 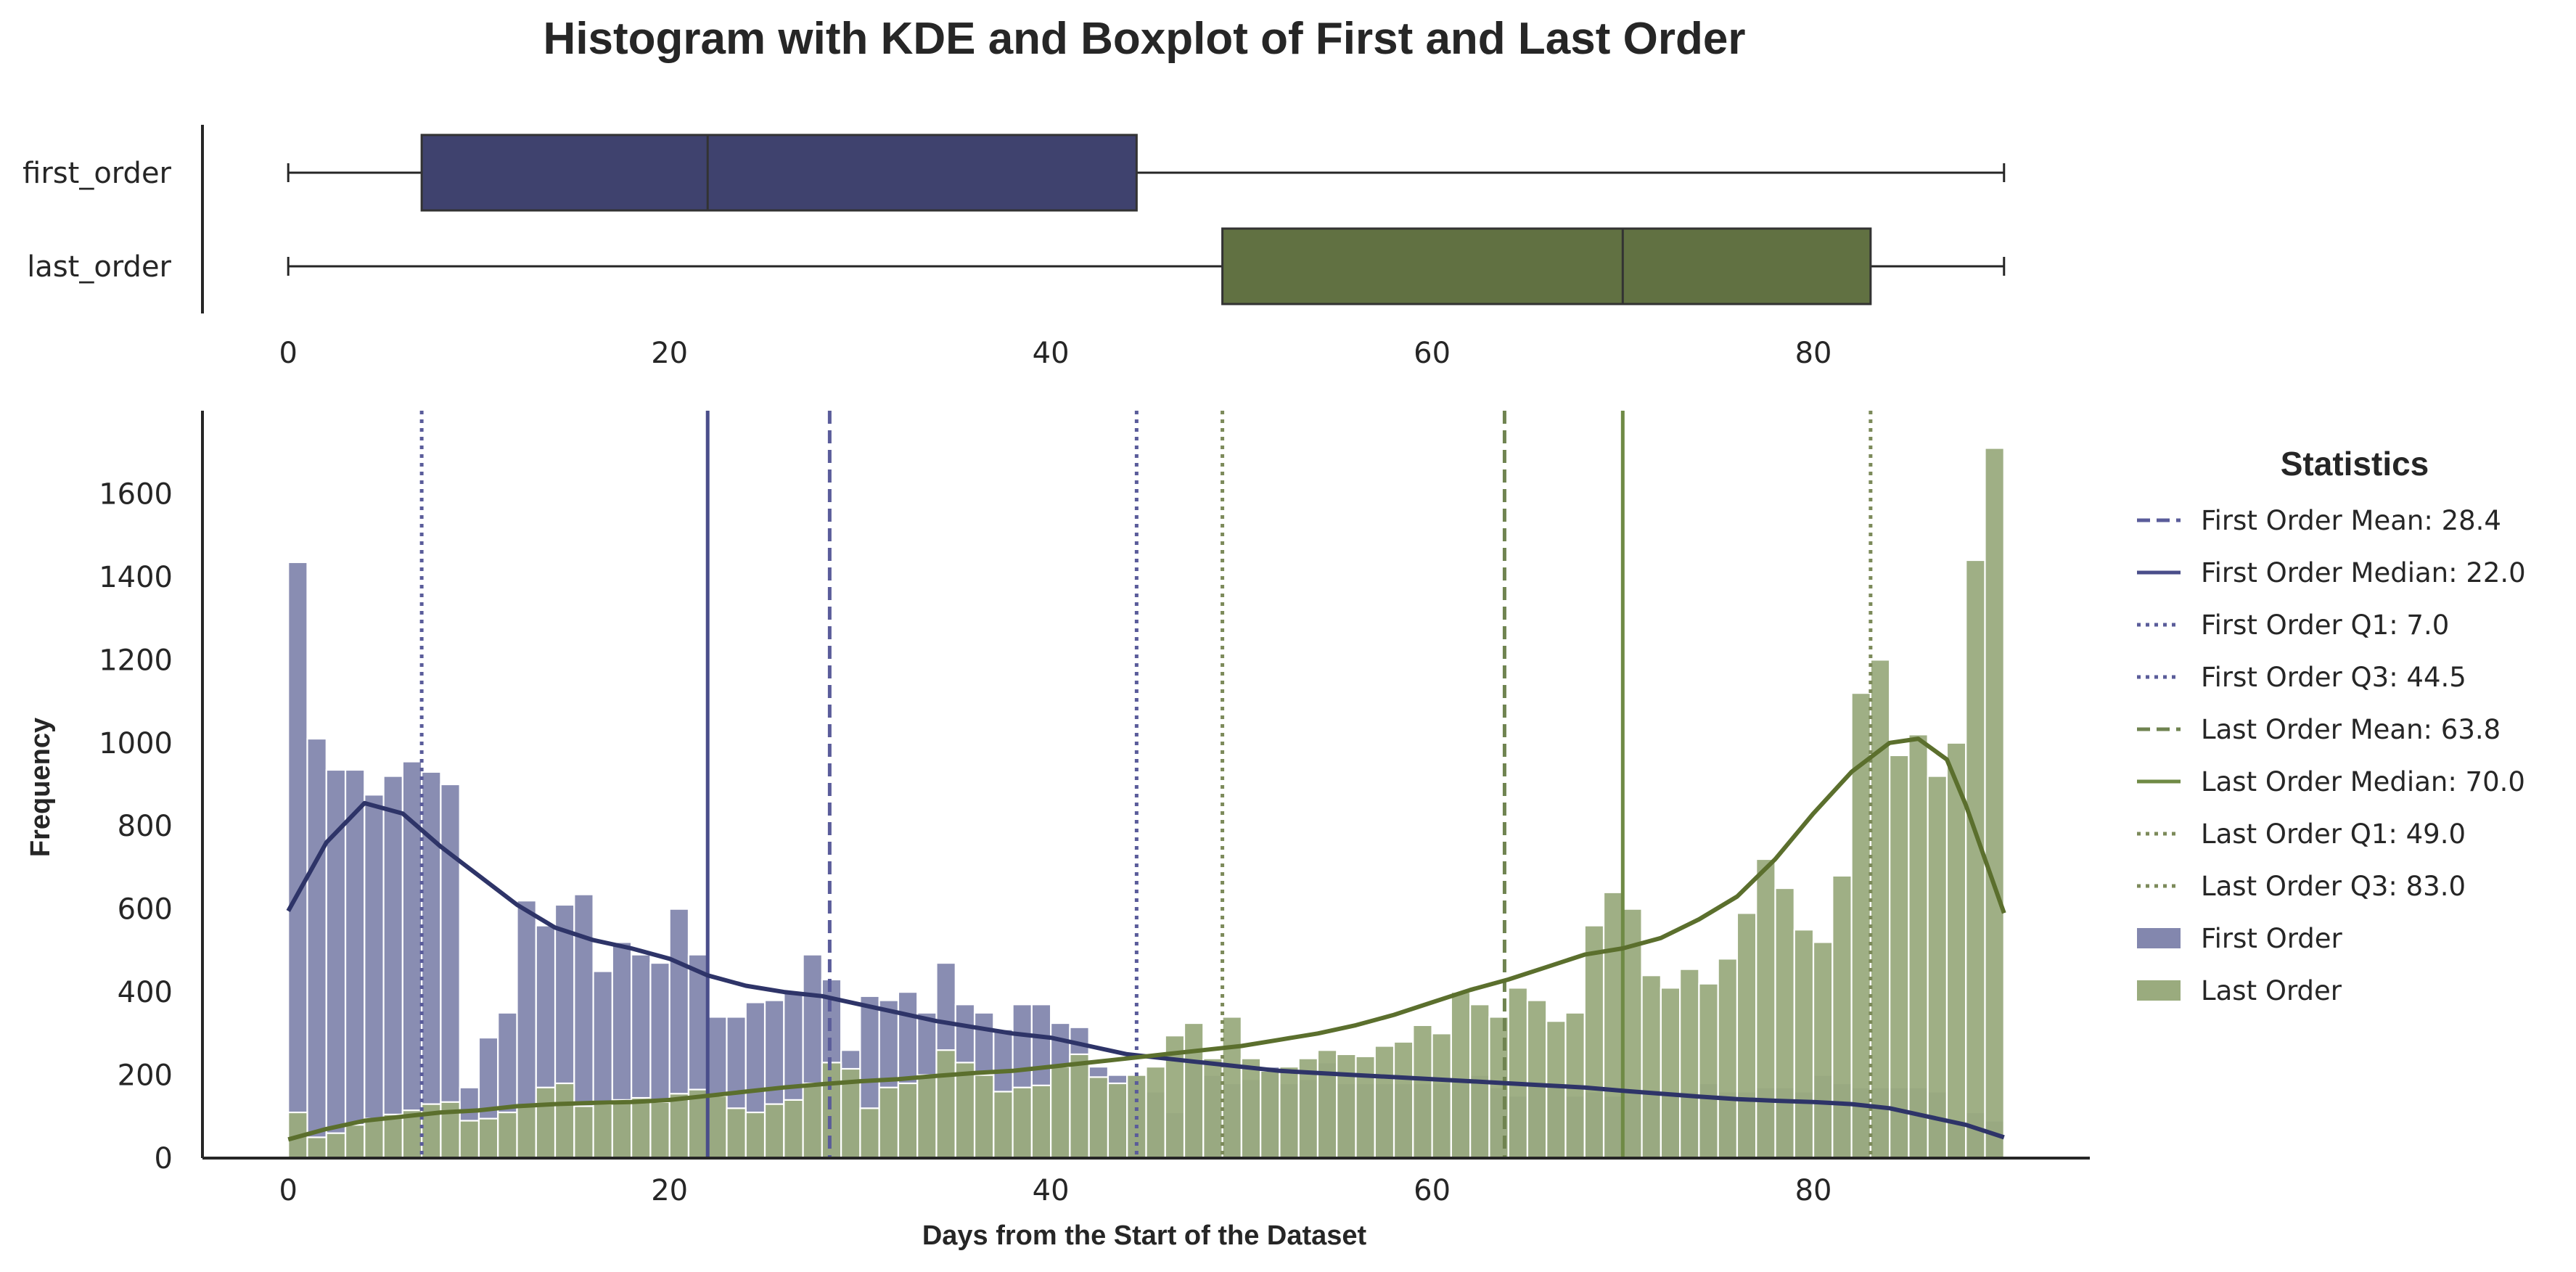 I want to click on boxplot-panel: first_order last_order 0 20 40 60 80, so click(x=1014, y=247).